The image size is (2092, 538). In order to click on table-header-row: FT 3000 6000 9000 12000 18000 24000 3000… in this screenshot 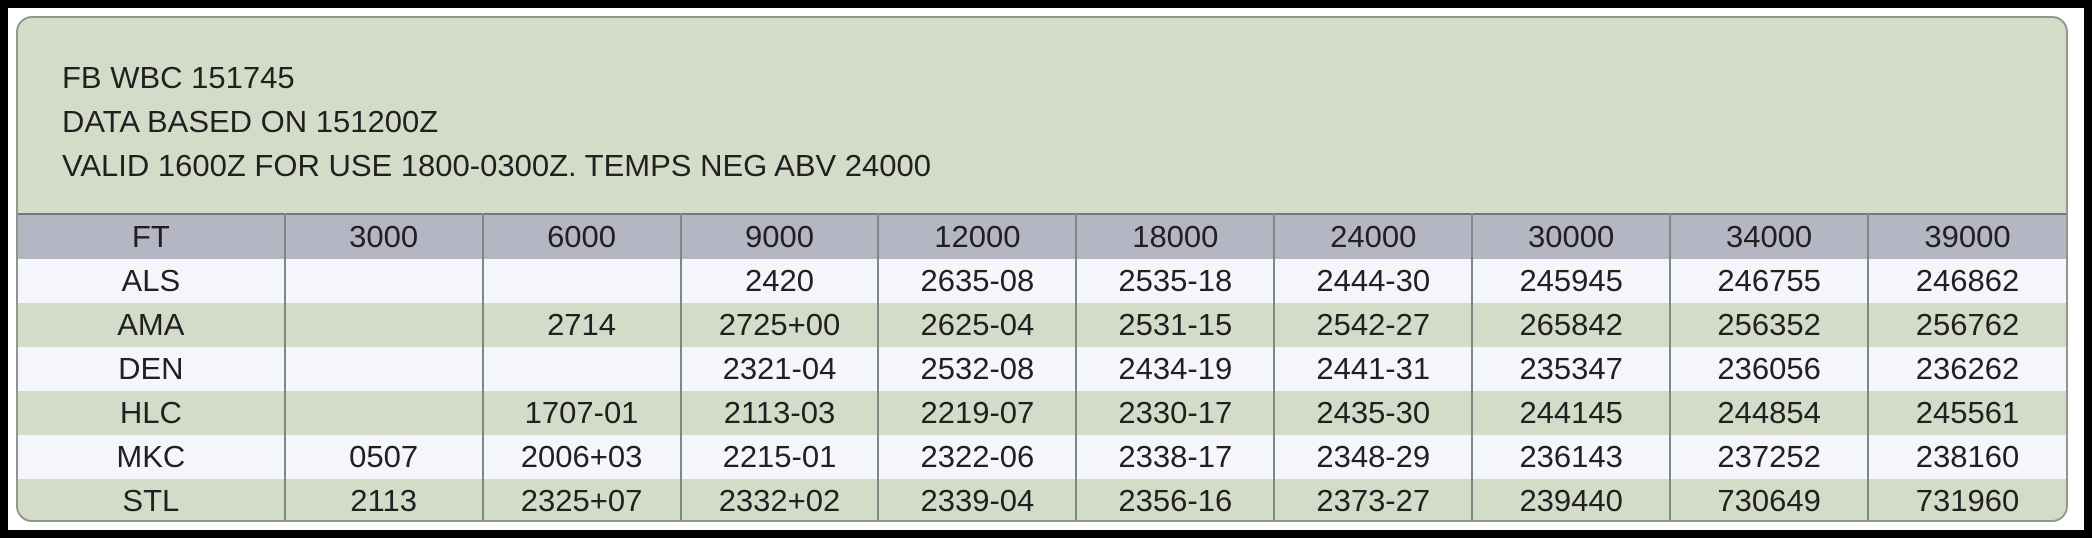, I will do `click(1042, 236)`.